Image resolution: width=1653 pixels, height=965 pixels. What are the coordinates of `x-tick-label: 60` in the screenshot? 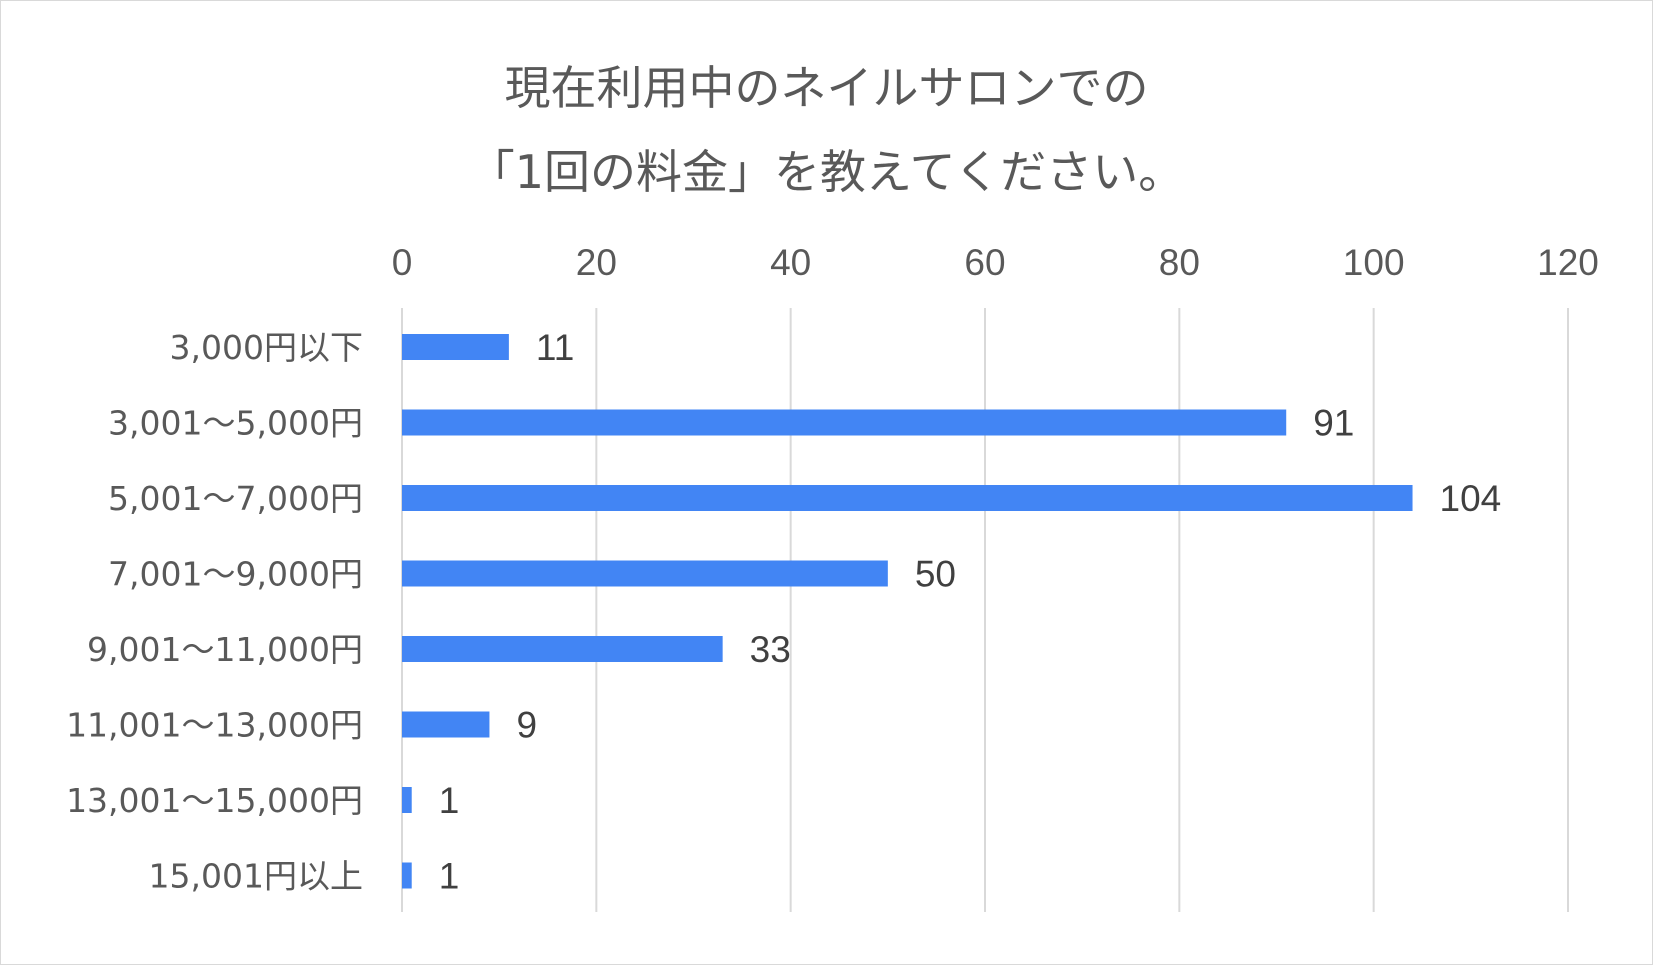 It's located at (984, 262).